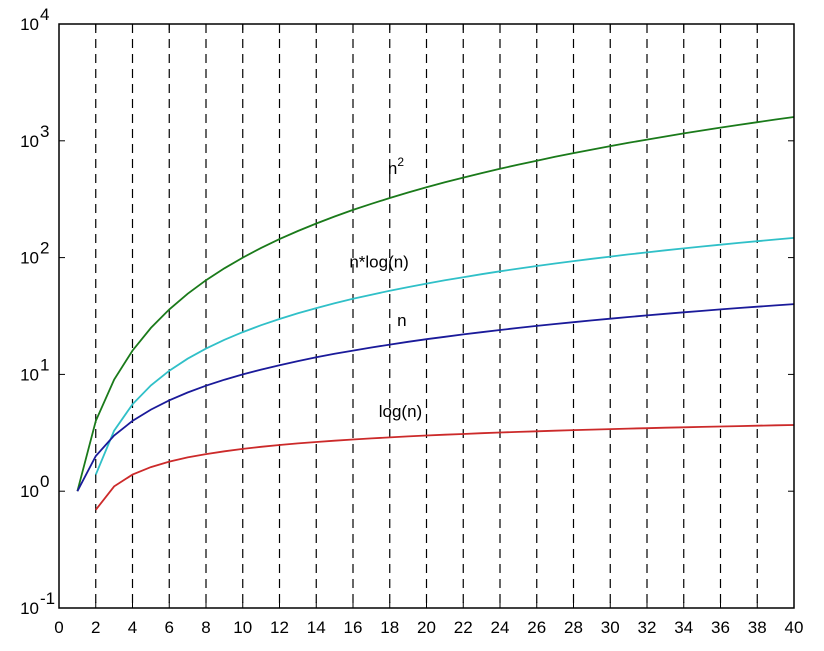  What do you see at coordinates (536, 627) in the screenshot?
I see `x-tick-label: 26` at bounding box center [536, 627].